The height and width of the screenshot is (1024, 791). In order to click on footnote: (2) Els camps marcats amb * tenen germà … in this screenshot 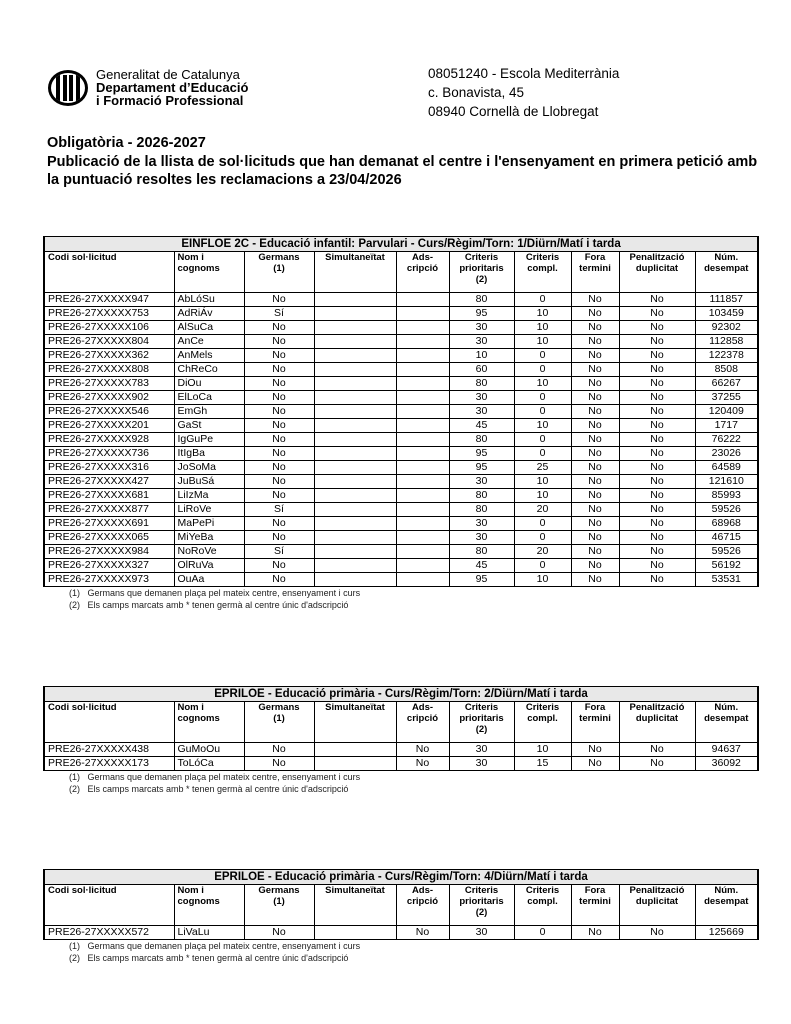, I will do `click(209, 604)`.